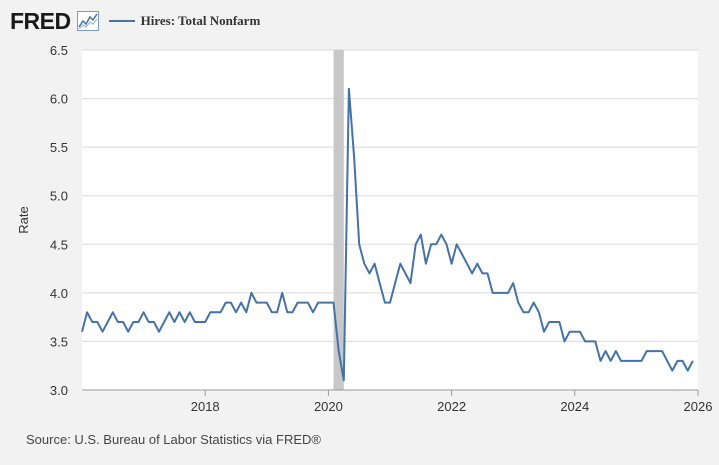  I want to click on y-tick-label: 3.0, so click(59, 390).